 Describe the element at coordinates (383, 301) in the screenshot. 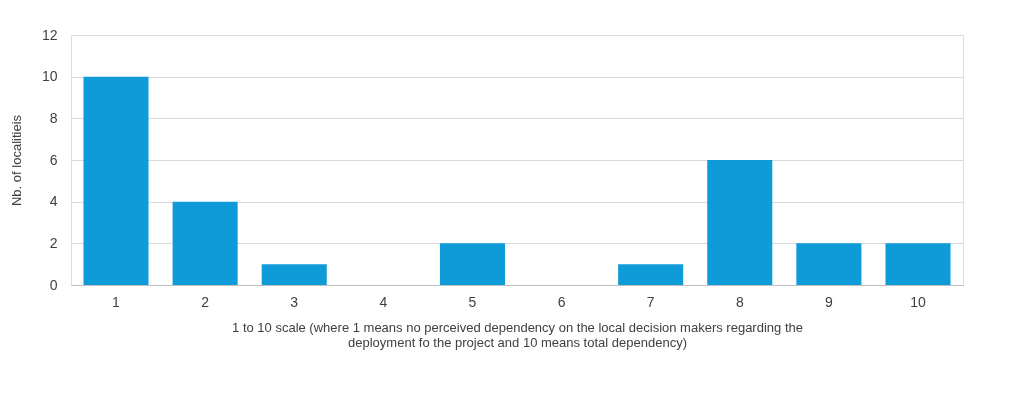

I see `x-tick-label: 4` at that location.